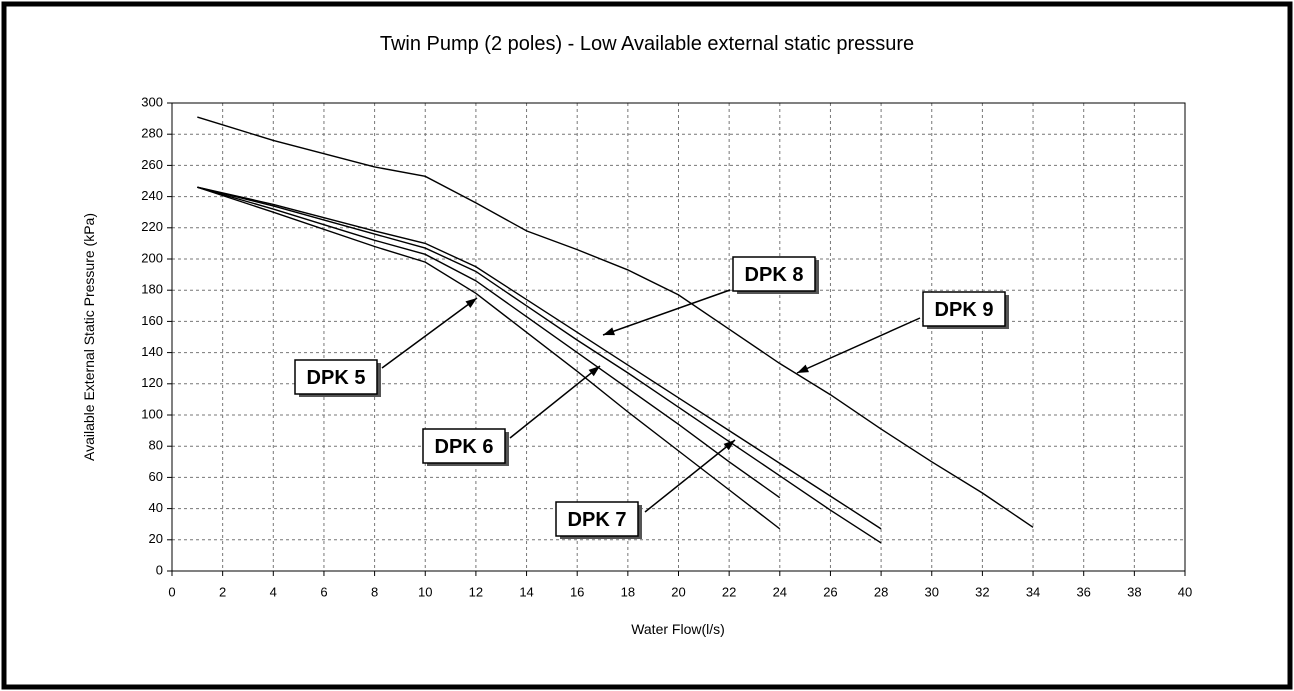 The height and width of the screenshot is (691, 1294). I want to click on callout-label: DPK 6, so click(464, 447).